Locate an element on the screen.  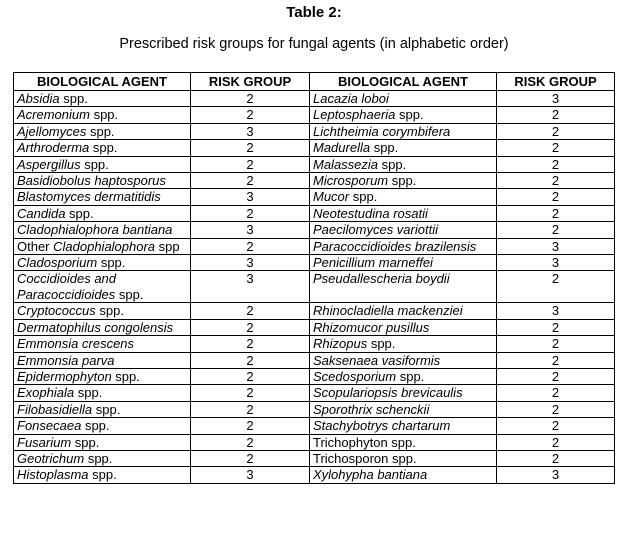
agent-cell-left: Exophiala spp. is located at coordinates (102, 393).